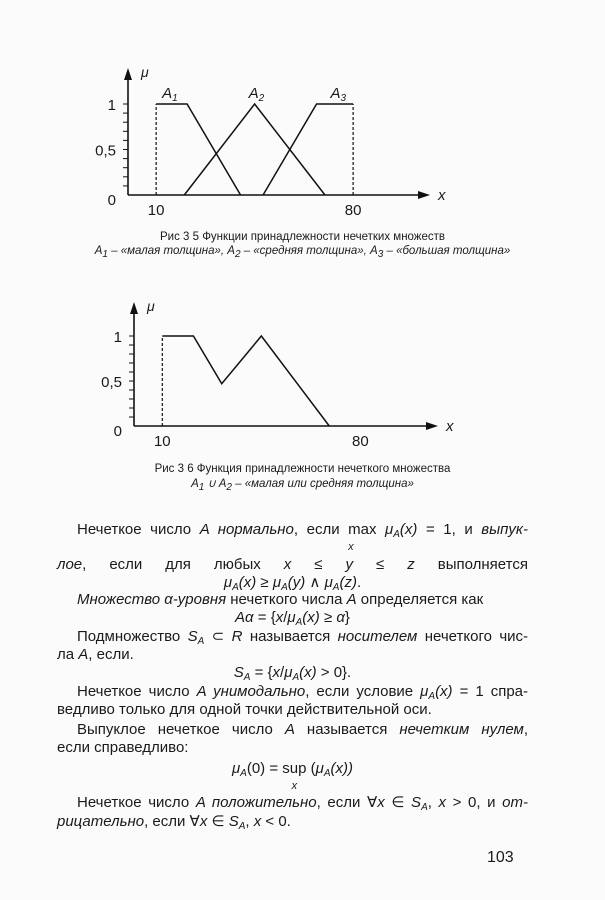 This screenshot has width=605, height=900. What do you see at coordinates (167, 251) in the screenshot?
I see `text-segment: – «малая толщина»,` at bounding box center [167, 251].